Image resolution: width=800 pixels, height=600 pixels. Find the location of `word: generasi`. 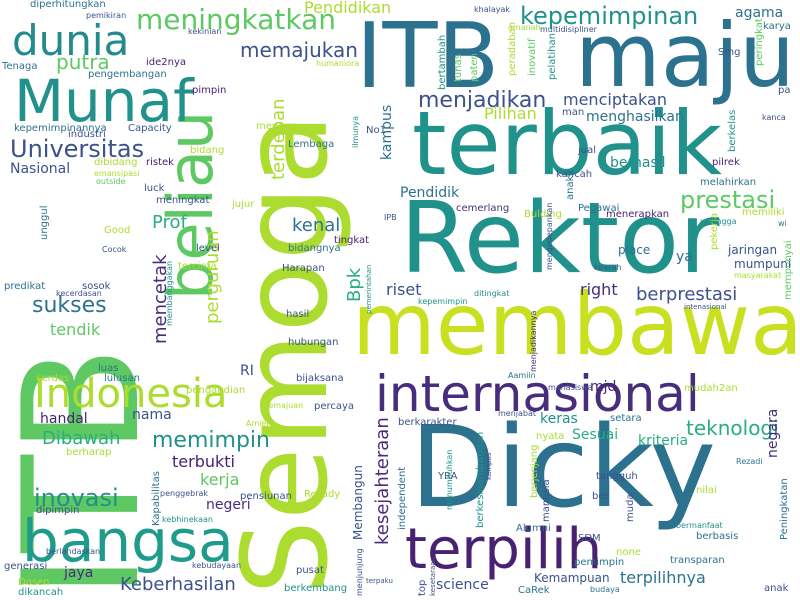

word: generasi is located at coordinates (26, 566).